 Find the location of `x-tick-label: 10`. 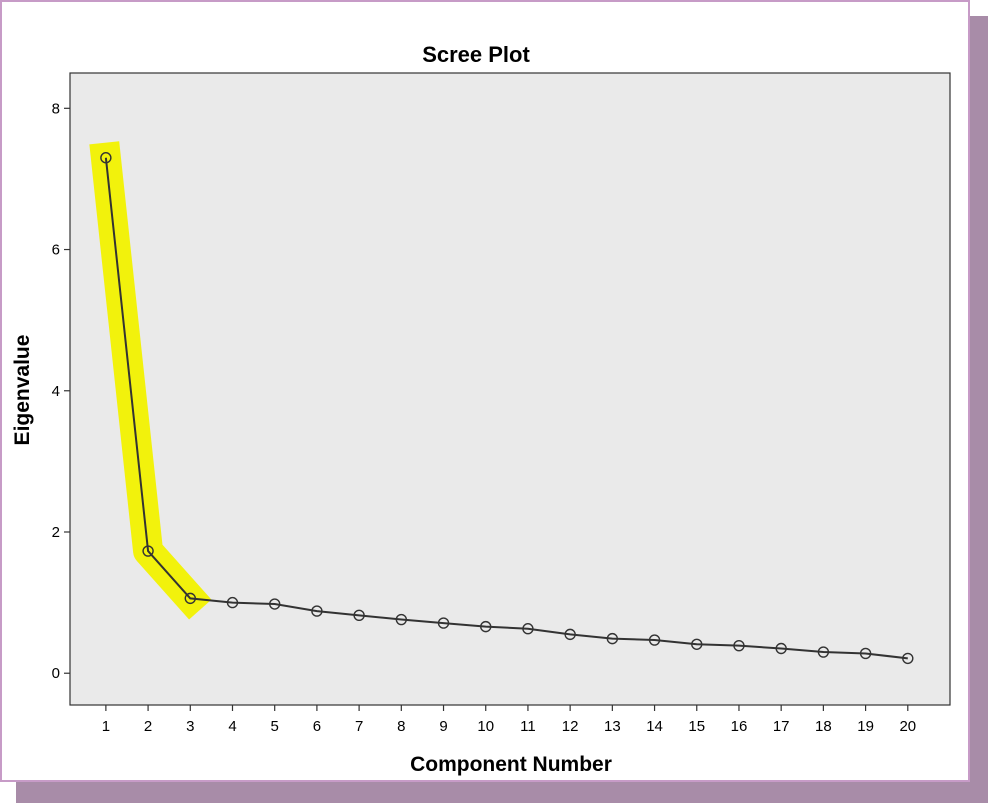

x-tick-label: 10 is located at coordinates (485, 726).